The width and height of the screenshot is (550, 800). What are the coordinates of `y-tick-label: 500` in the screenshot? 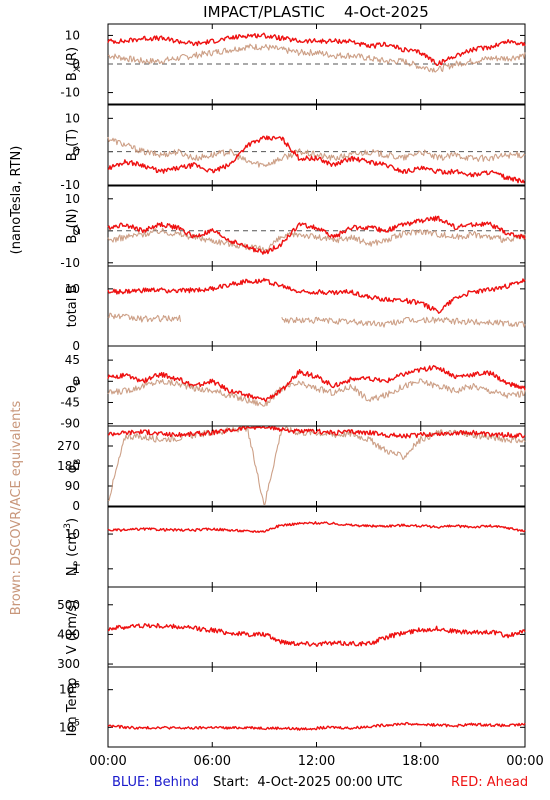 It's located at (68, 605).